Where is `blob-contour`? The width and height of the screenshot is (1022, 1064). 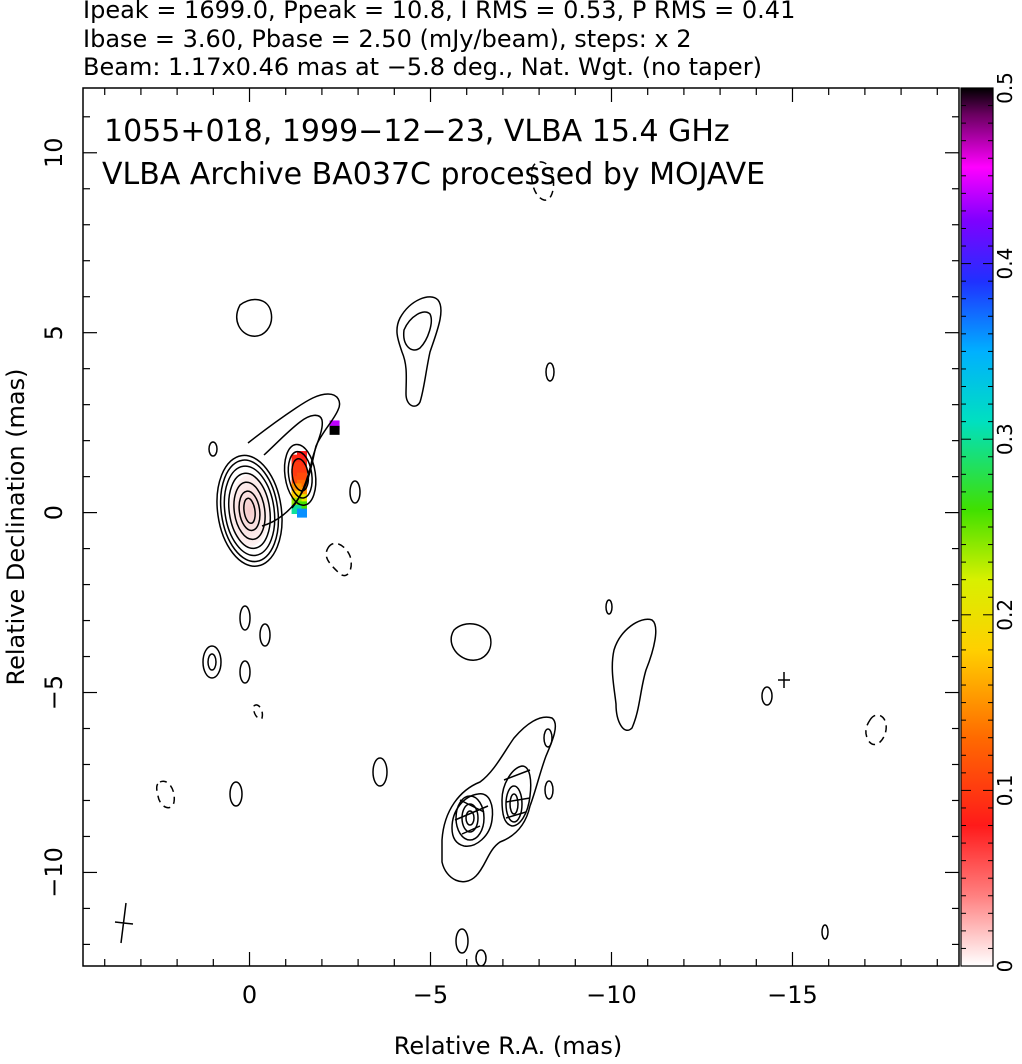 blob-contour is located at coordinates (254, 317).